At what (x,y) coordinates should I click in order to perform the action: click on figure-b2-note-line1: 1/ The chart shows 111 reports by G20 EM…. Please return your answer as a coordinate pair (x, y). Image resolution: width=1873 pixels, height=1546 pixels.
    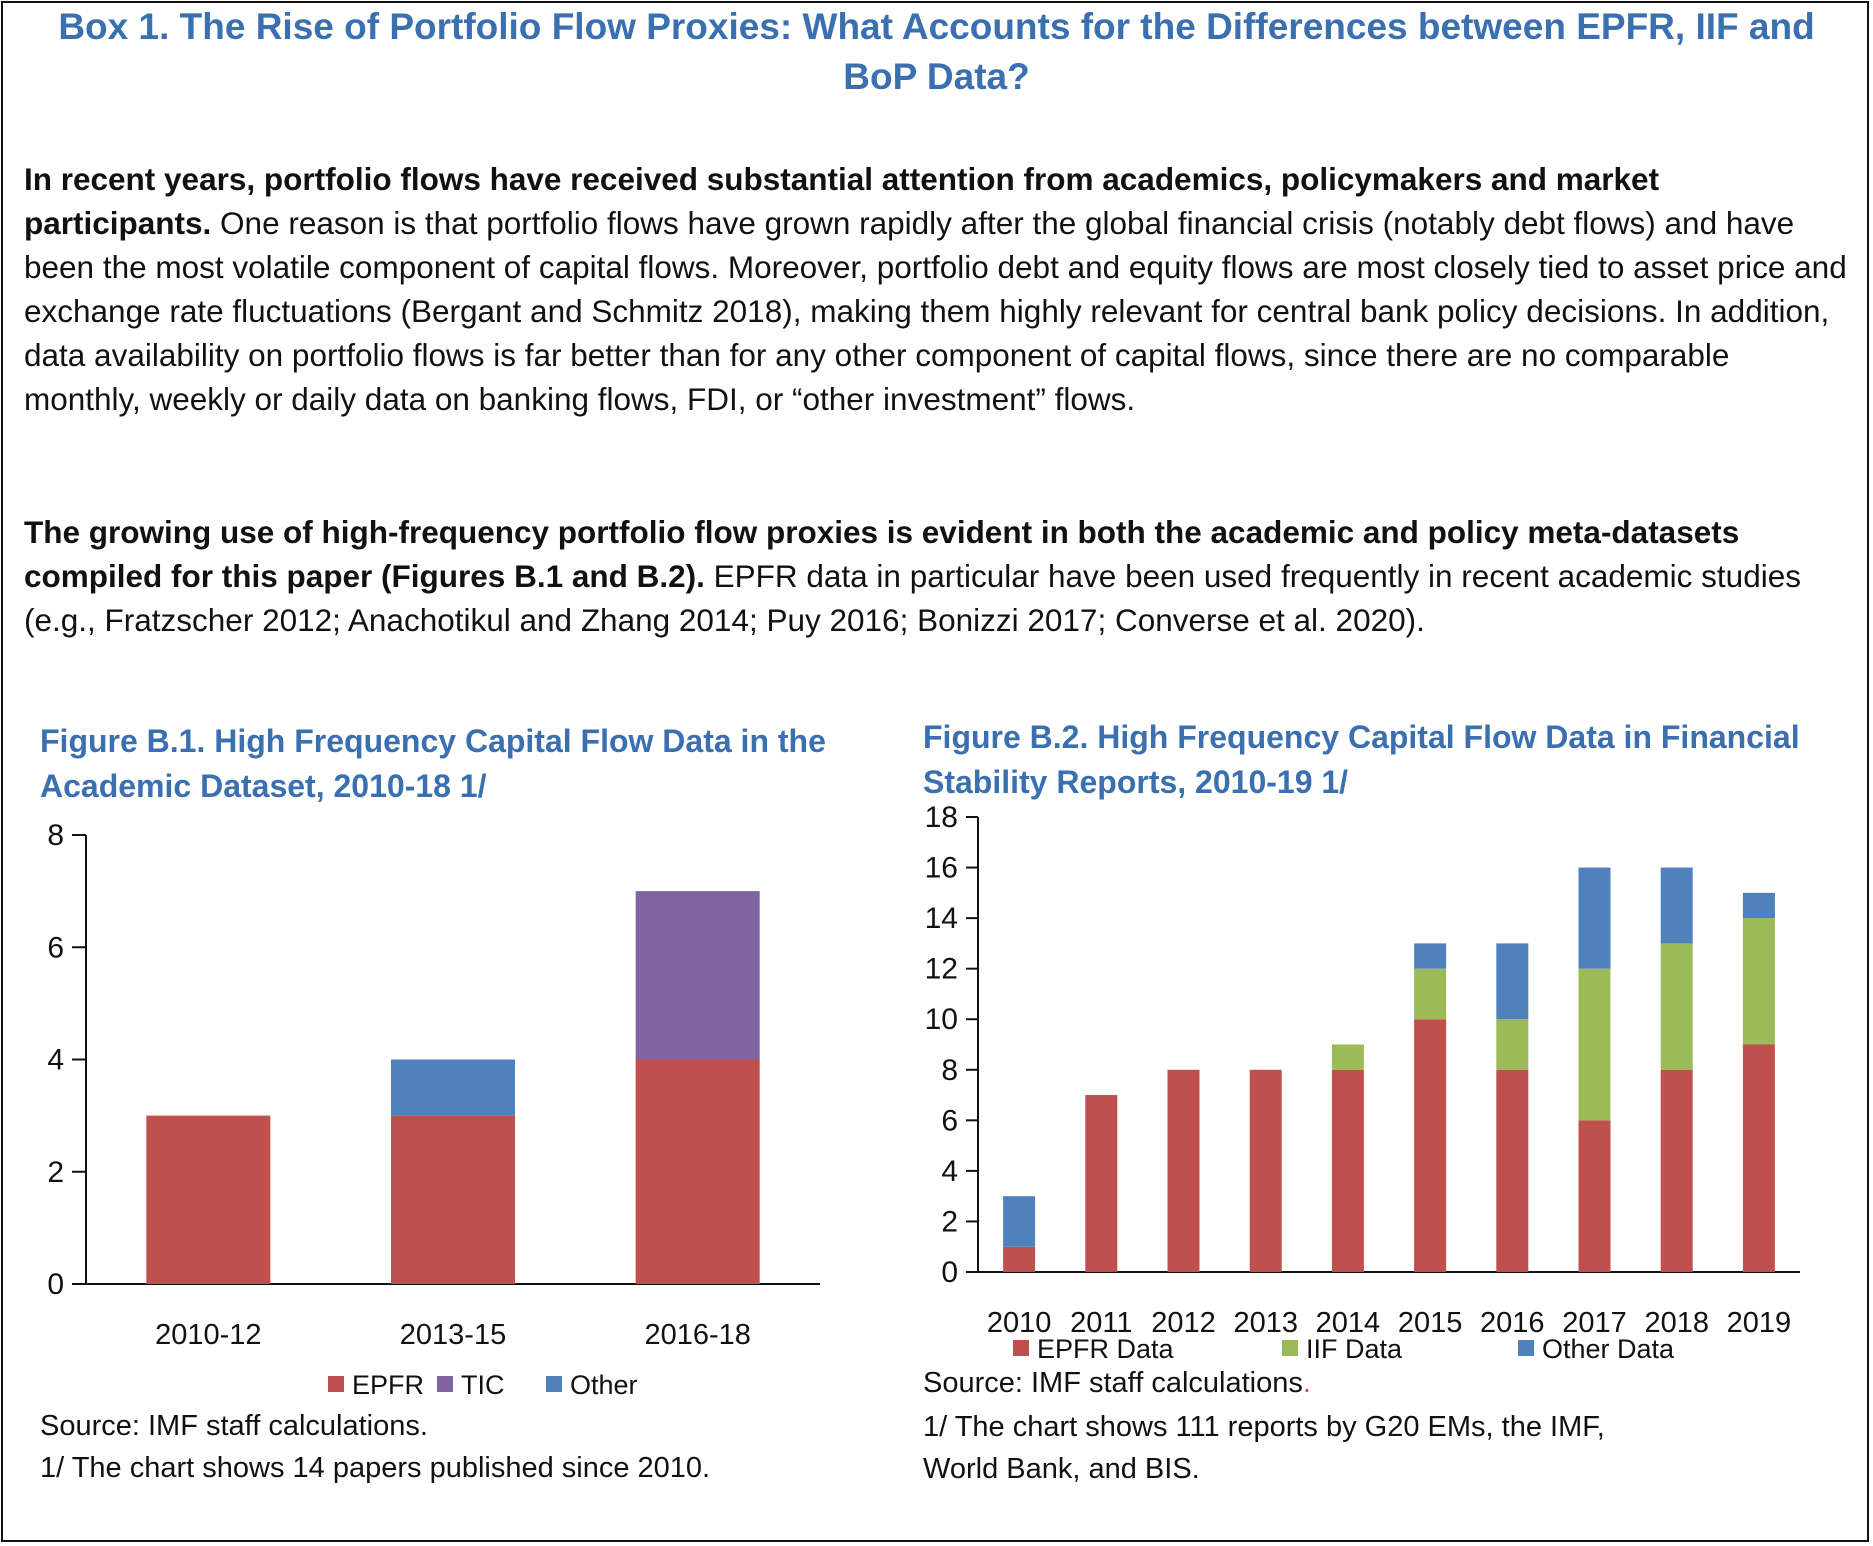
    Looking at the image, I should click on (1264, 1427).